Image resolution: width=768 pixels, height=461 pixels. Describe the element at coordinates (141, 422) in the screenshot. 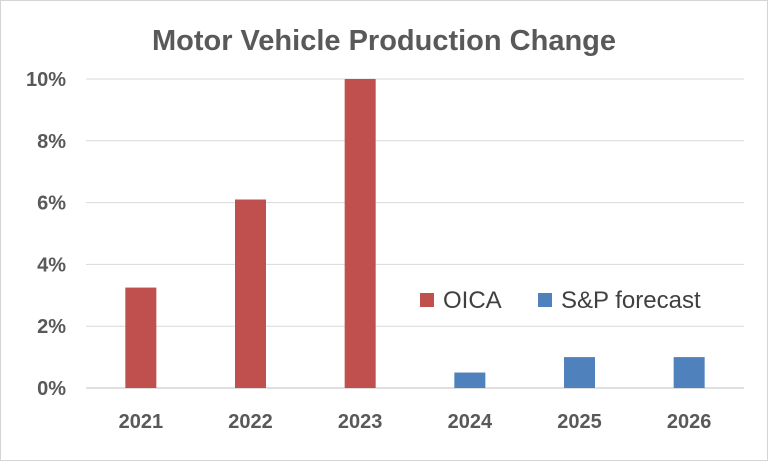

I see `x-tick-label: 2021` at that location.